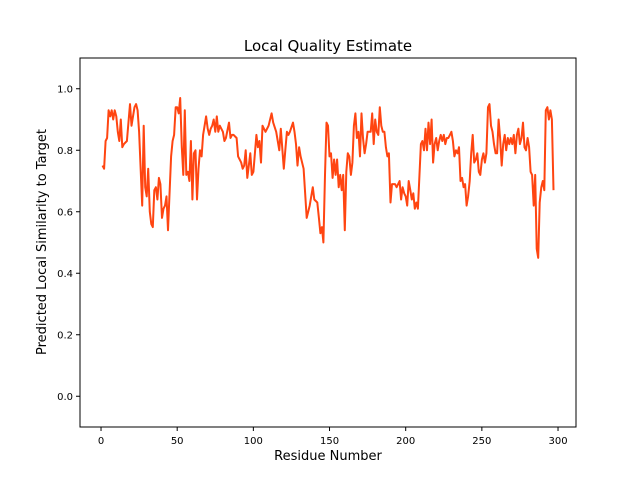  I want to click on y-tick-label: 0.2, so click(65, 335).